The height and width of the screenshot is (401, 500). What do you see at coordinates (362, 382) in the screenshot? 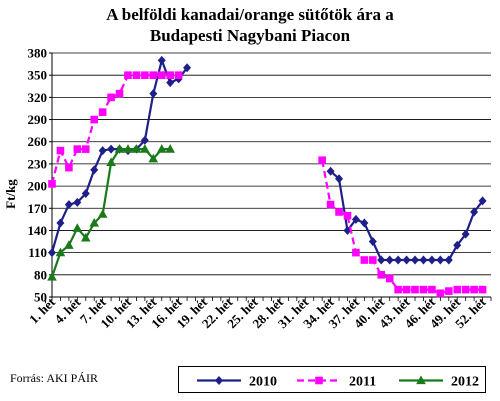
I see `legend-label-2011: 2011` at bounding box center [362, 382].